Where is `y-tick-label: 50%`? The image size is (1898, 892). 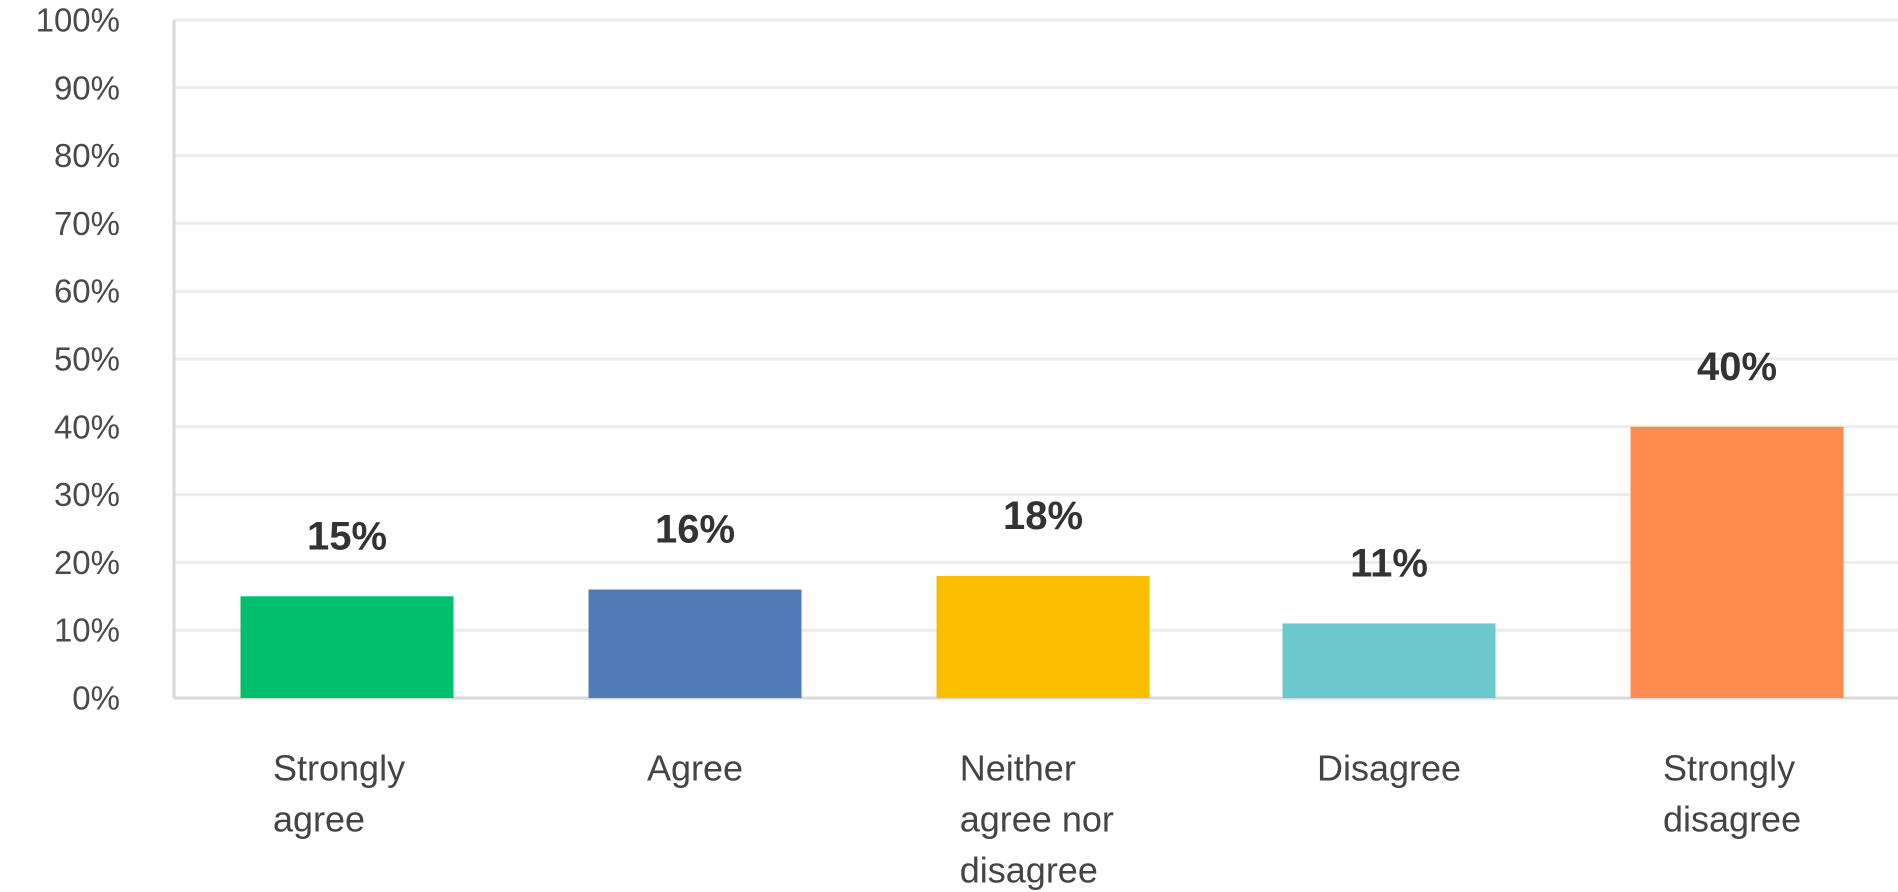
y-tick-label: 50% is located at coordinates (87, 359).